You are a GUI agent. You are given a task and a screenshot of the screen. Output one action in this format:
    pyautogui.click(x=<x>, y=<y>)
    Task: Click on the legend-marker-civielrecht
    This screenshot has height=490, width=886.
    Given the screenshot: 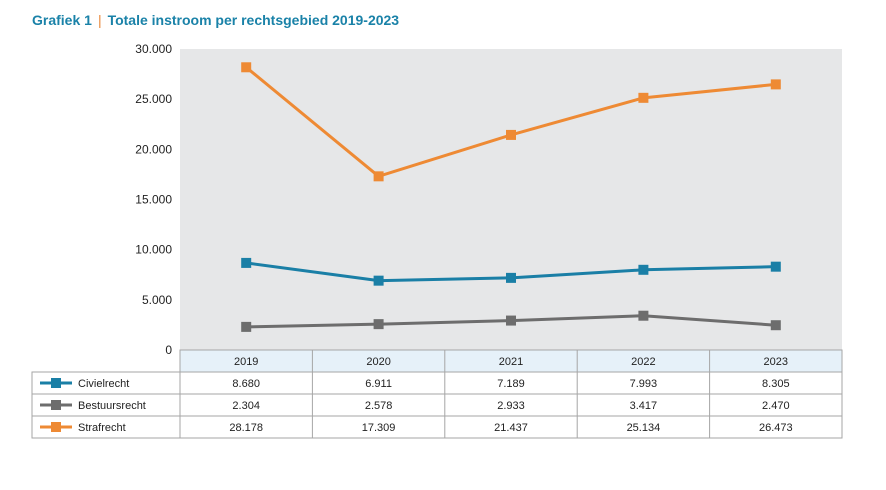 What is the action you would take?
    pyautogui.click(x=56, y=383)
    